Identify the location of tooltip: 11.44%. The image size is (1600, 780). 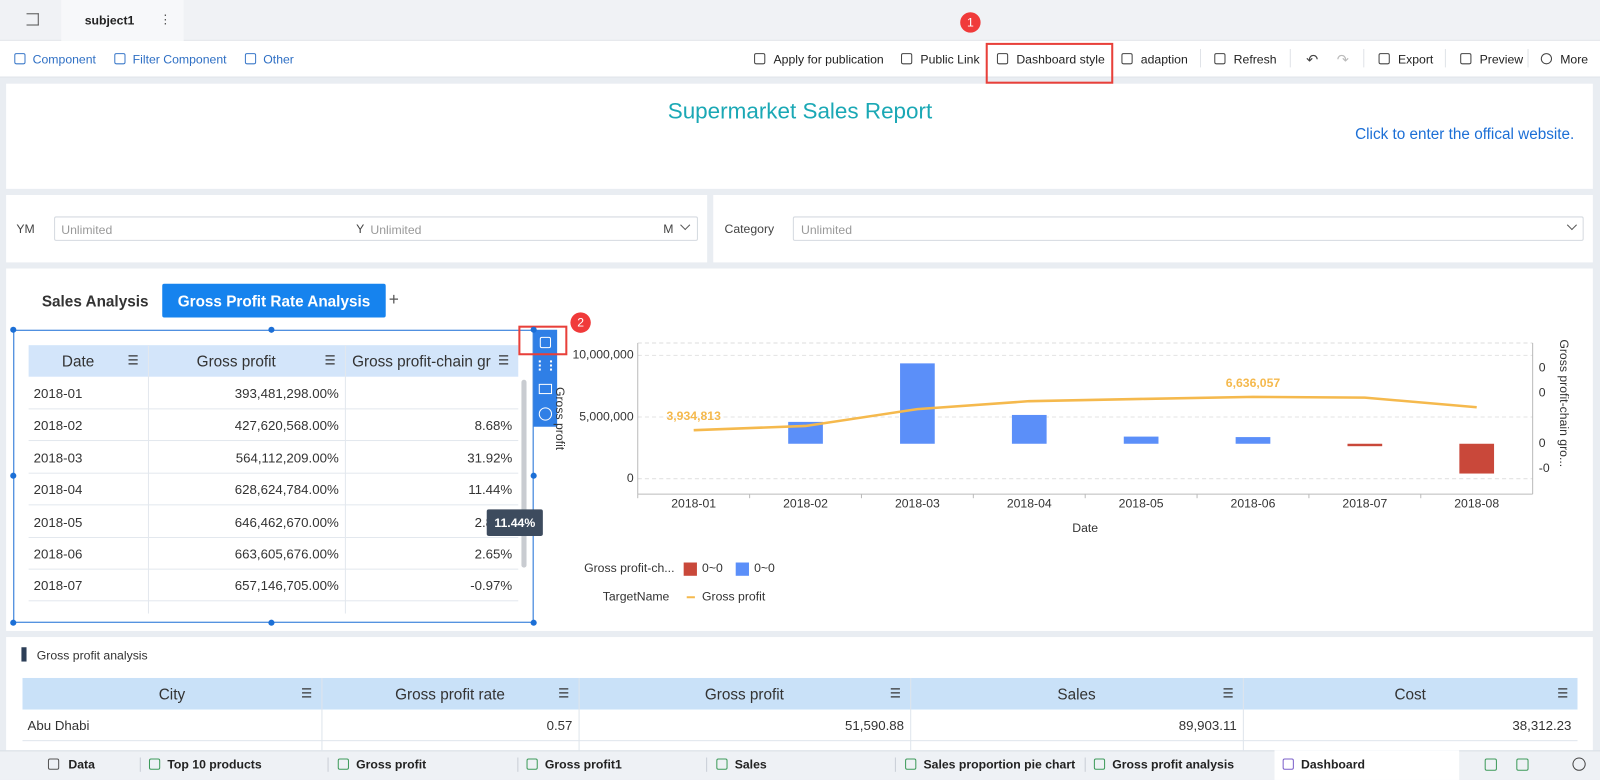
(514, 522).